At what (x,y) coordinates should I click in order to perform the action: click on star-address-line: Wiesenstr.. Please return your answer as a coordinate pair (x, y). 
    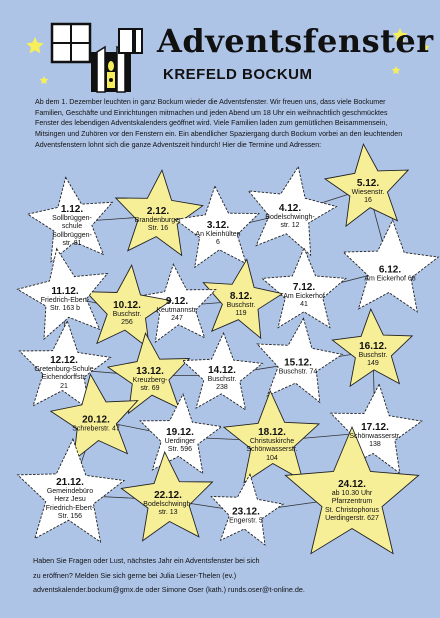
    Looking at the image, I should click on (368, 193).